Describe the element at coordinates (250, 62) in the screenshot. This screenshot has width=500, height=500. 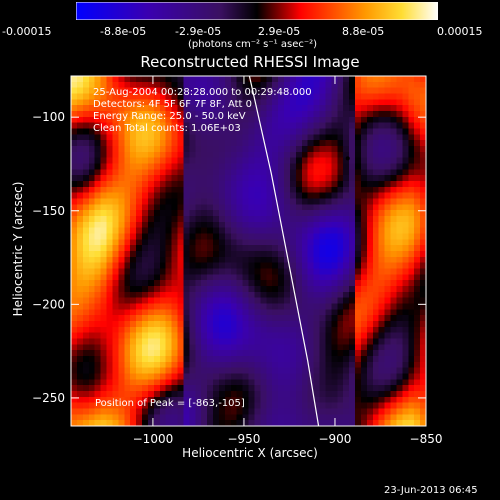
I see `chart-title: Reconstructed RHESSI Image` at that location.